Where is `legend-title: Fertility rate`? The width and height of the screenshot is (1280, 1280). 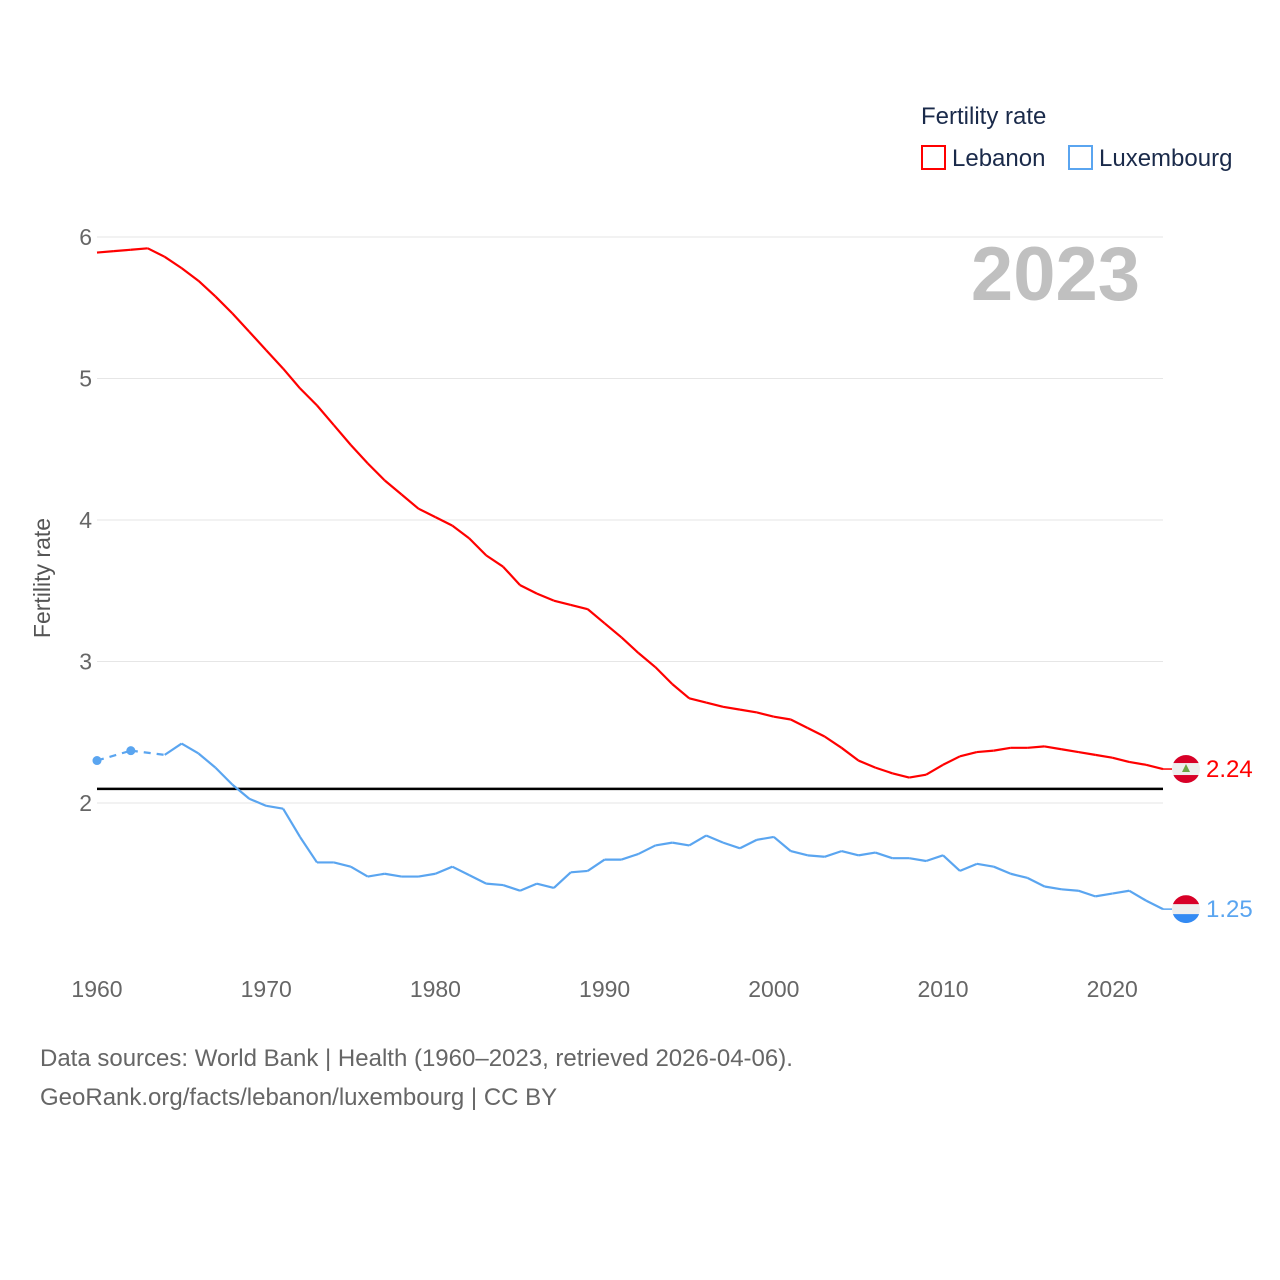 legend-title: Fertility rate is located at coordinates (983, 116).